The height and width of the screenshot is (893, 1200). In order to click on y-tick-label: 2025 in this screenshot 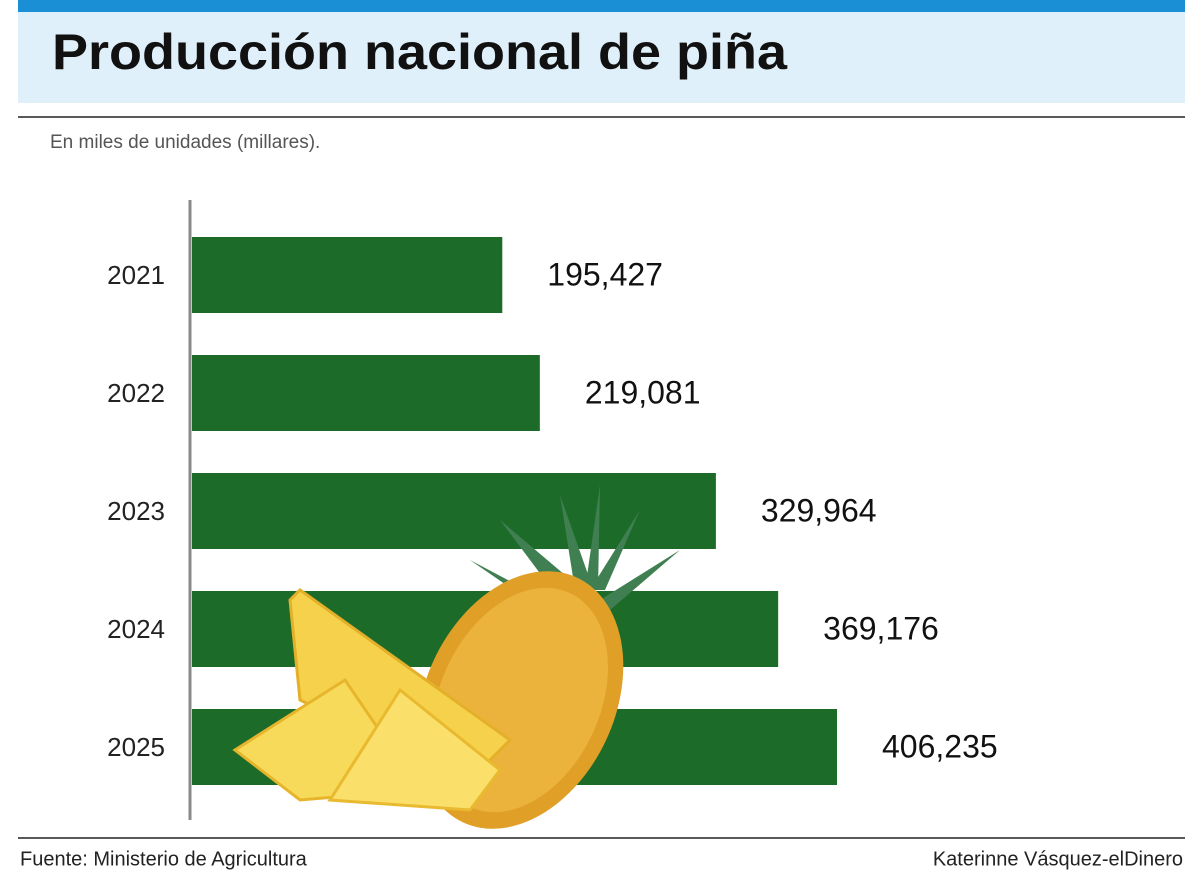, I will do `click(136, 747)`.